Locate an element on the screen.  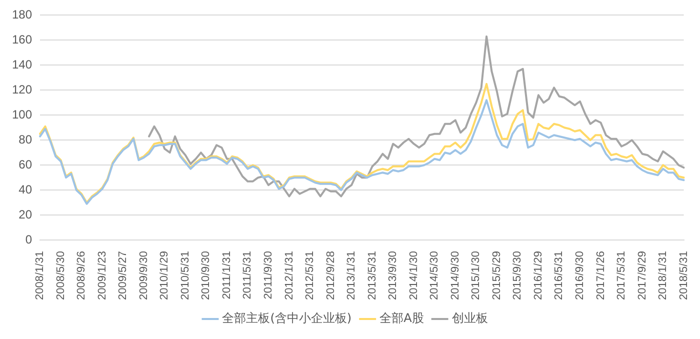
x-tick-label: 2018/1/31 is located at coordinates (663, 275).